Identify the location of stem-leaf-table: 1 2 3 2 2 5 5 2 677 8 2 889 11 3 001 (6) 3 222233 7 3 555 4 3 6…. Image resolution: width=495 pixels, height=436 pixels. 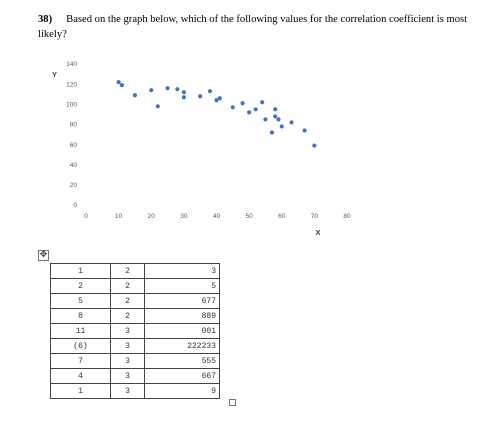
(135, 331).